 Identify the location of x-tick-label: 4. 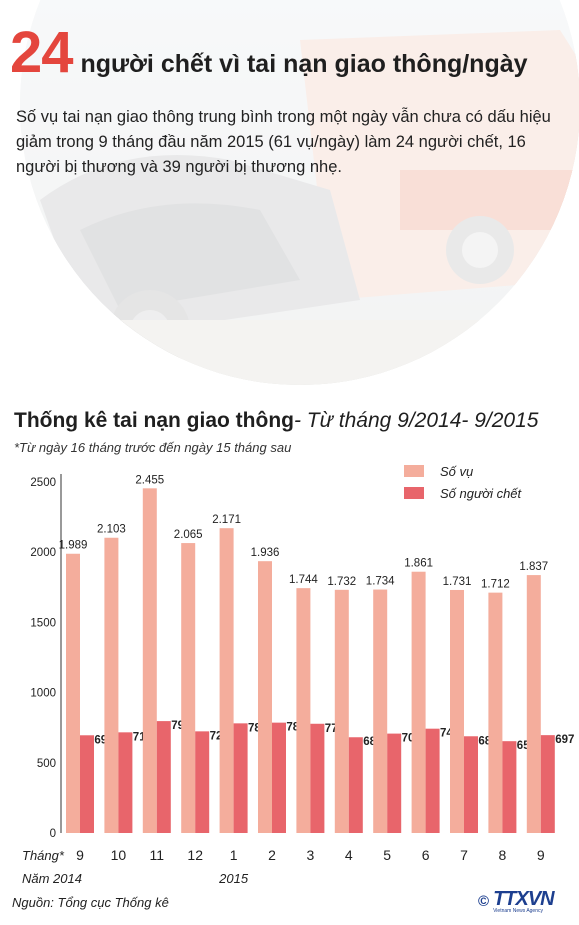
(349, 855).